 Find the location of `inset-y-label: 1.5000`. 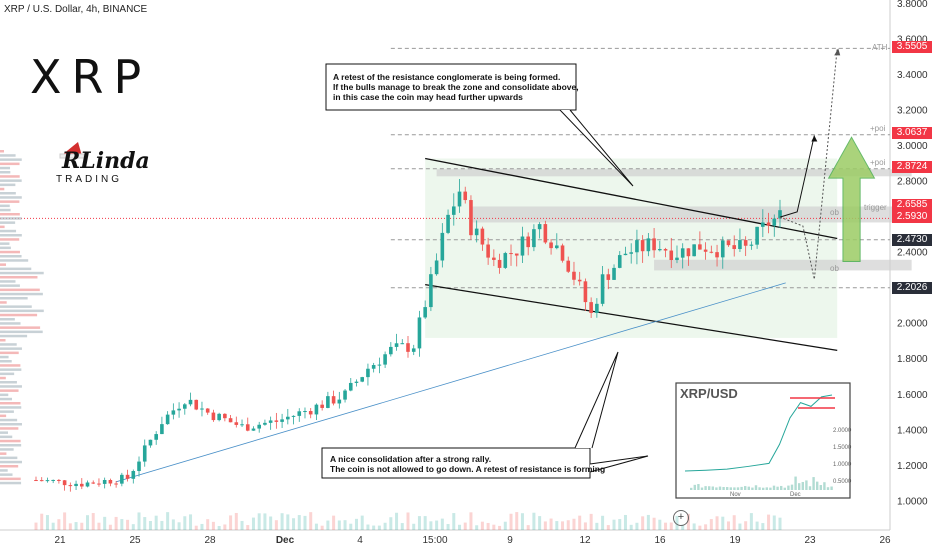

inset-y-label: 1.5000 is located at coordinates (842, 448).